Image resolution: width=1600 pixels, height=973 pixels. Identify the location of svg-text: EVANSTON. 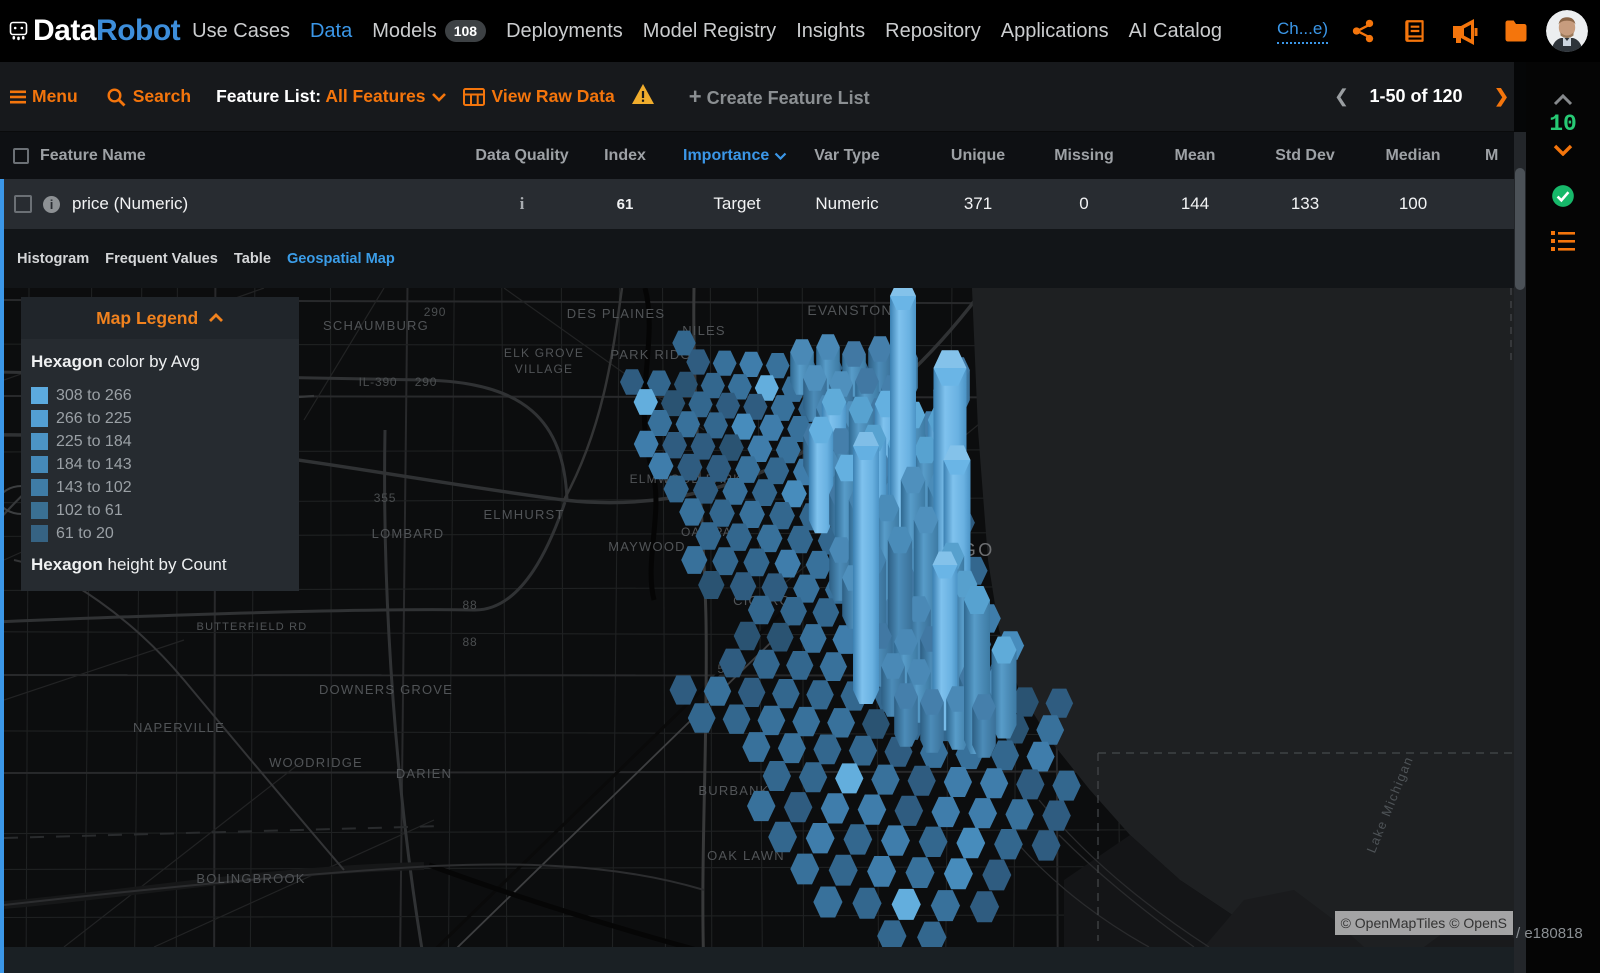
(849, 310).